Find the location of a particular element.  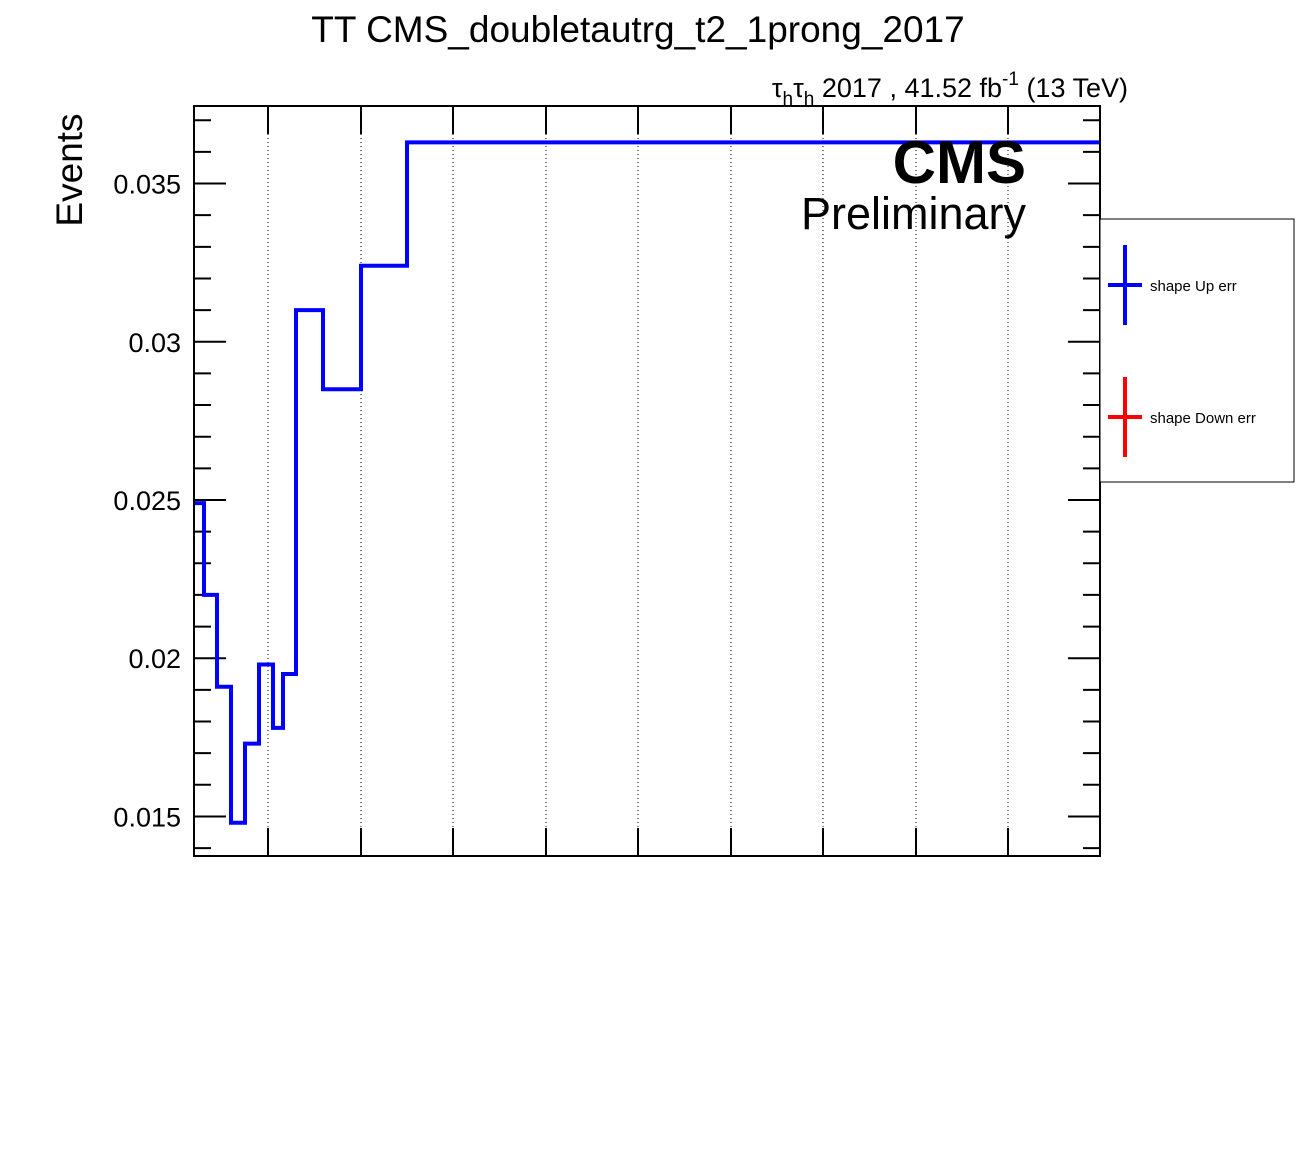

lumi-sub-2: h is located at coordinates (809, 99).